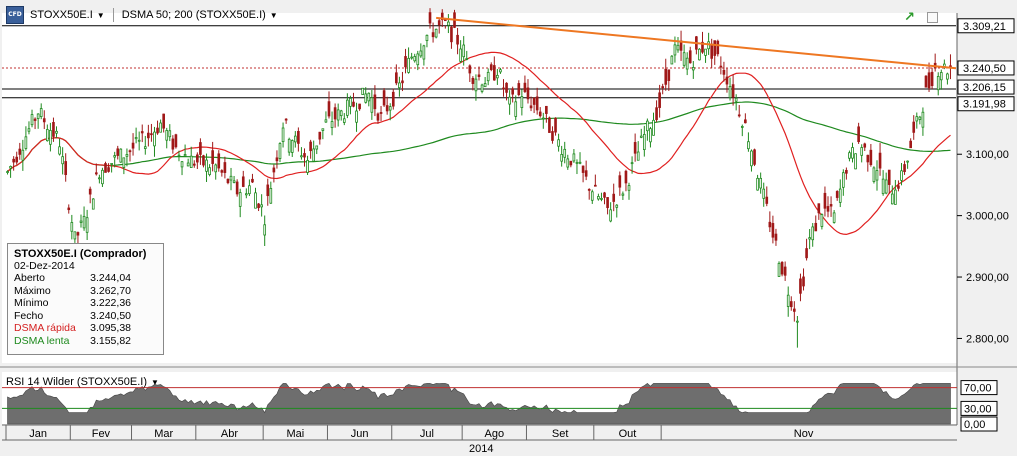 This screenshot has height=456, width=1017. I want to click on chevron-down-icon: ▼, so click(273, 15).